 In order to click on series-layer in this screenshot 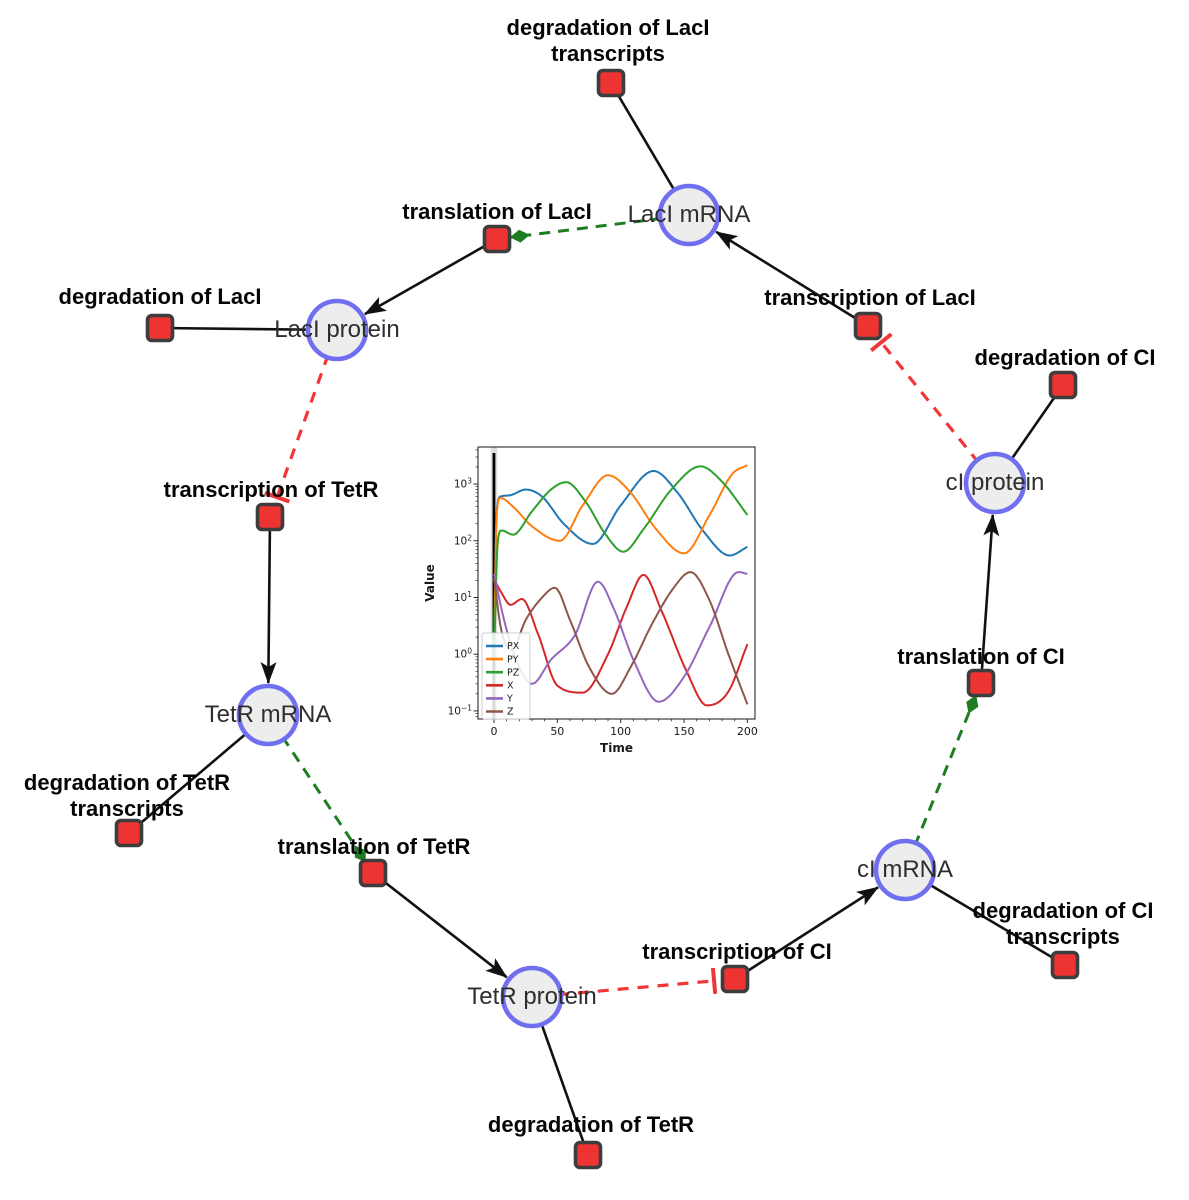, I will do `click(621, 585)`.